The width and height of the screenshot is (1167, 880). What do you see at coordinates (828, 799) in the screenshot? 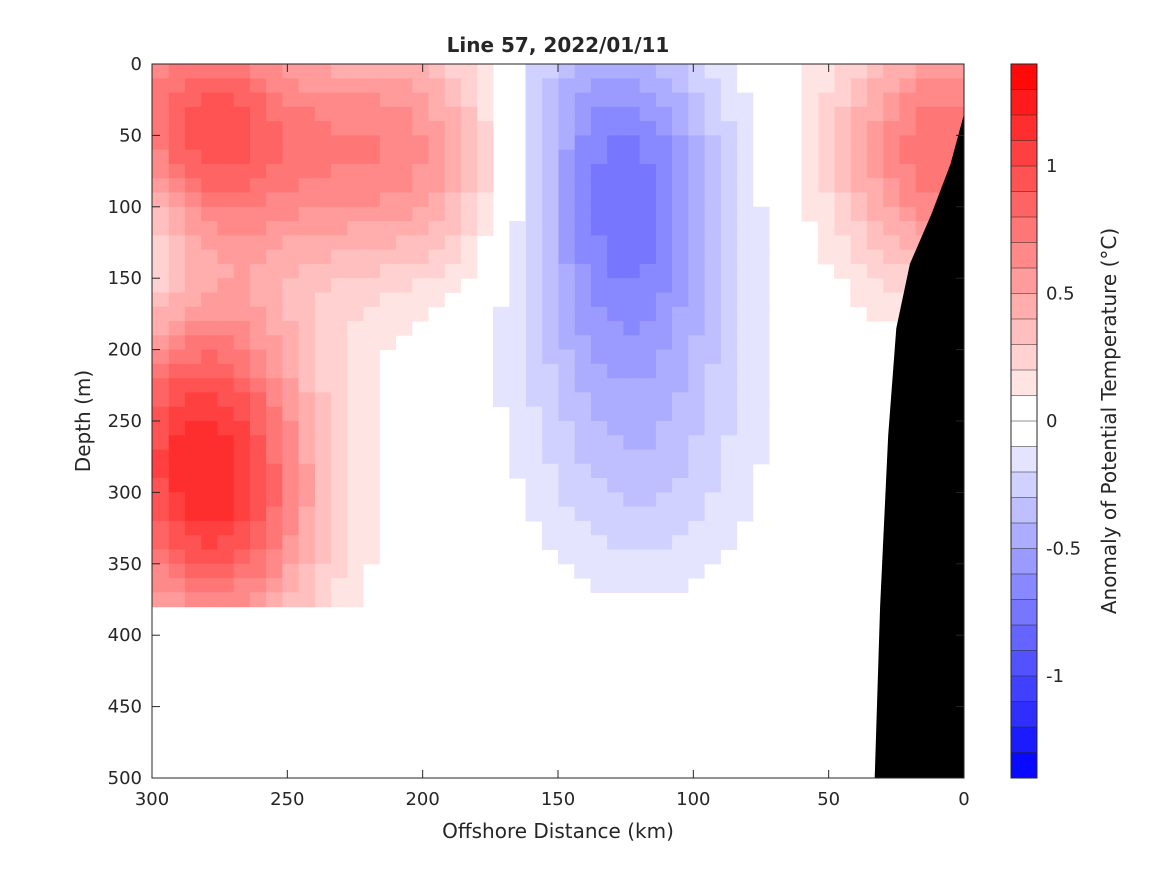
I see `x-tick-label: 50` at bounding box center [828, 799].